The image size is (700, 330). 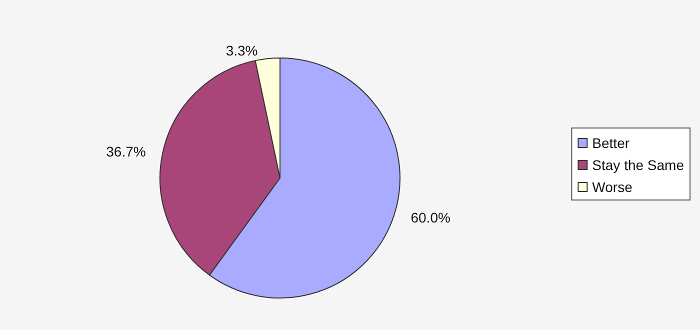 What do you see at coordinates (612, 187) in the screenshot?
I see `legend-label: Worse` at bounding box center [612, 187].